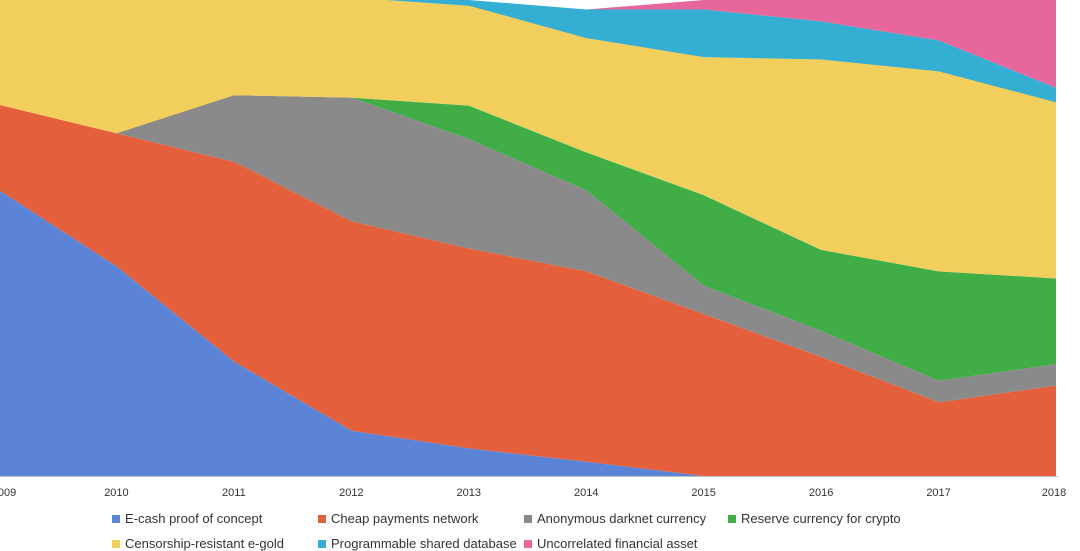  Describe the element at coordinates (194, 518) in the screenshot. I see `legend-label: E-cash proof of concept` at that location.